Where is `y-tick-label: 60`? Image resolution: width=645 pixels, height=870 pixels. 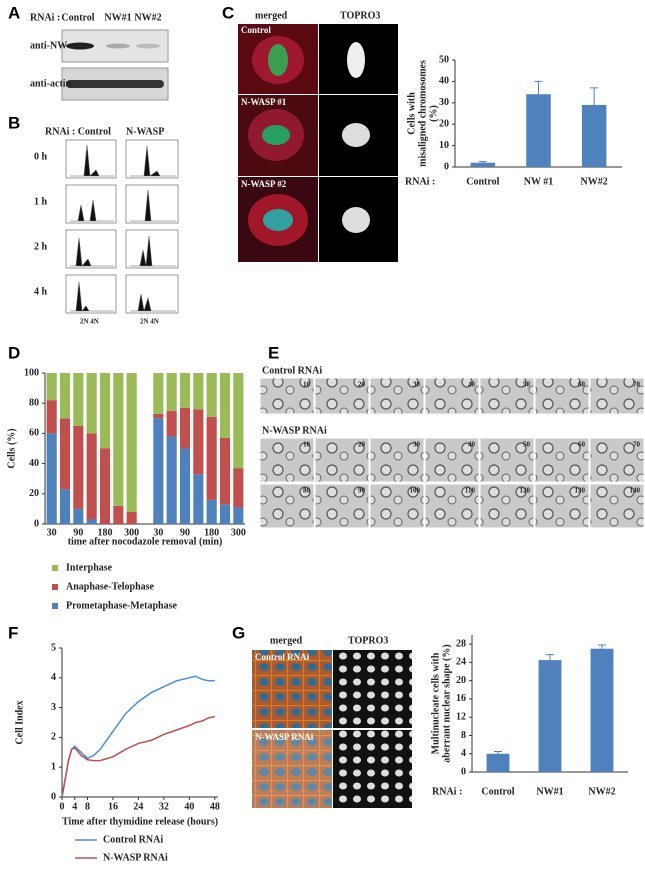
y-tick-label: 60 is located at coordinates (34, 433).